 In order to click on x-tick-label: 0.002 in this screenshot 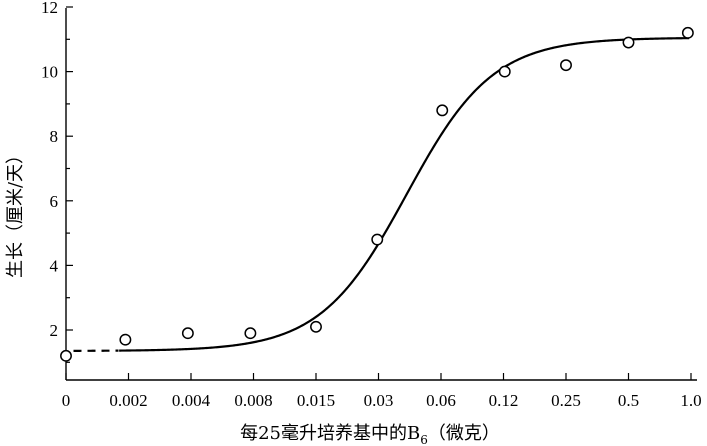, I will do `click(128, 400)`.